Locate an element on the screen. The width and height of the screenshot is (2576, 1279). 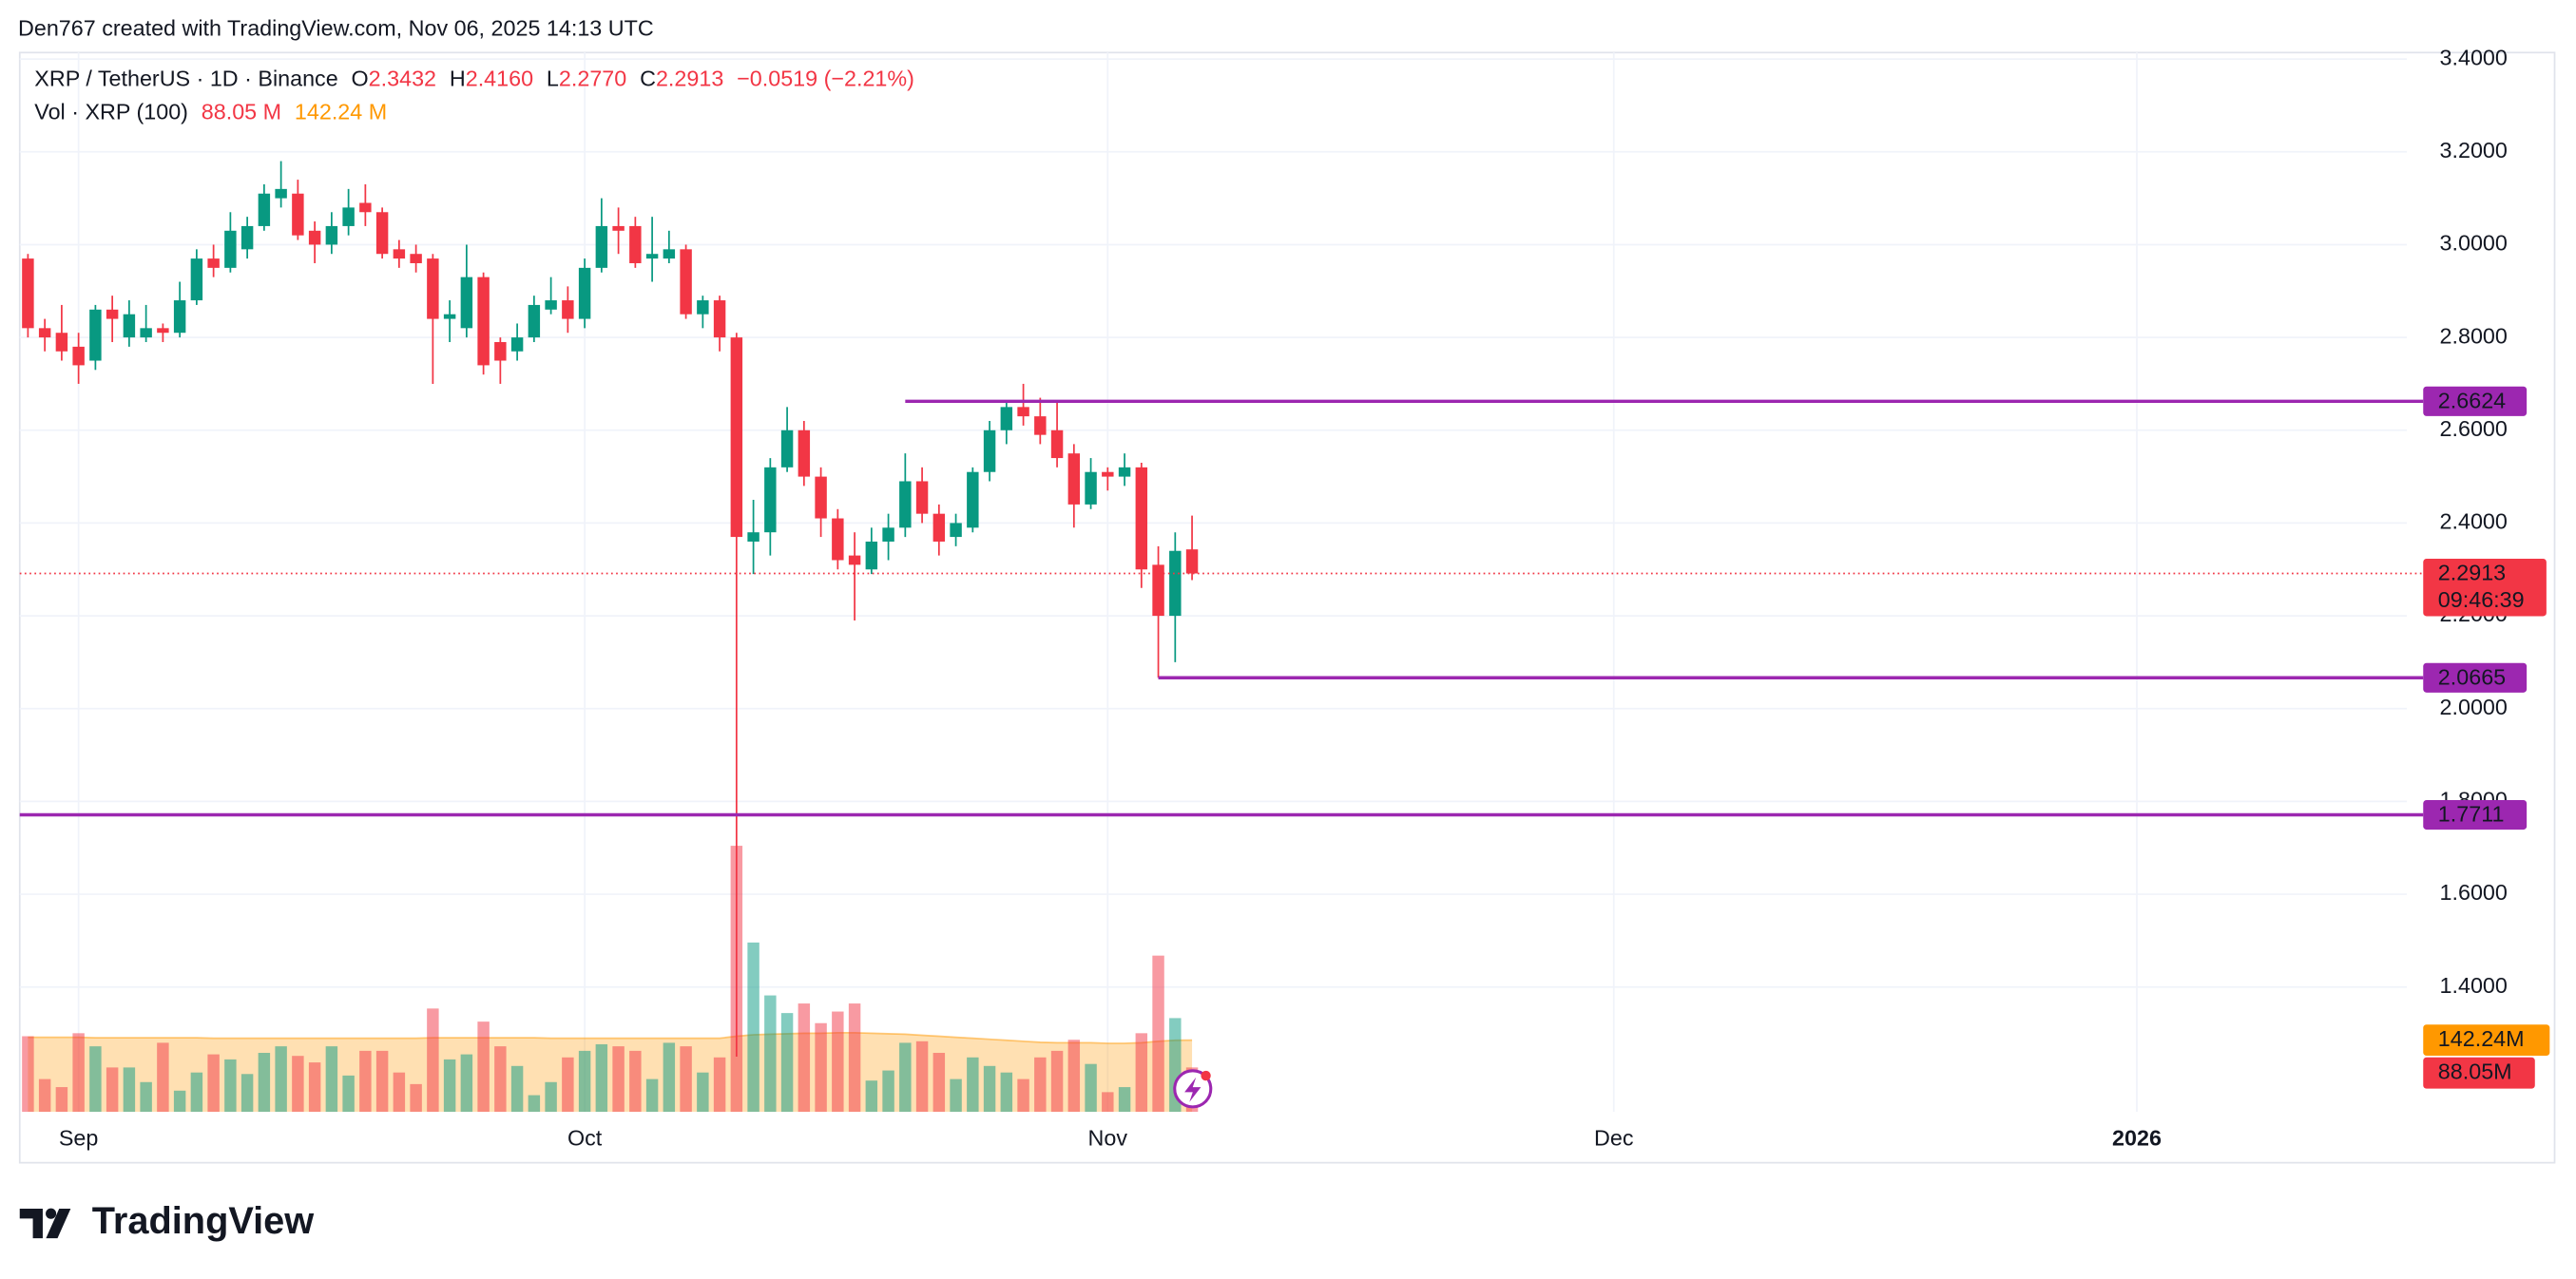
legend-value: 2.2770 is located at coordinates (592, 79).